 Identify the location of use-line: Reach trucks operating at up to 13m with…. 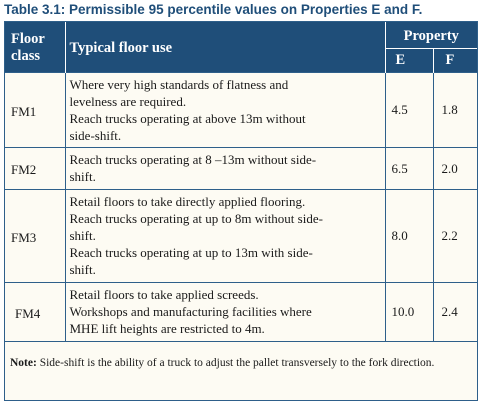
(191, 252).